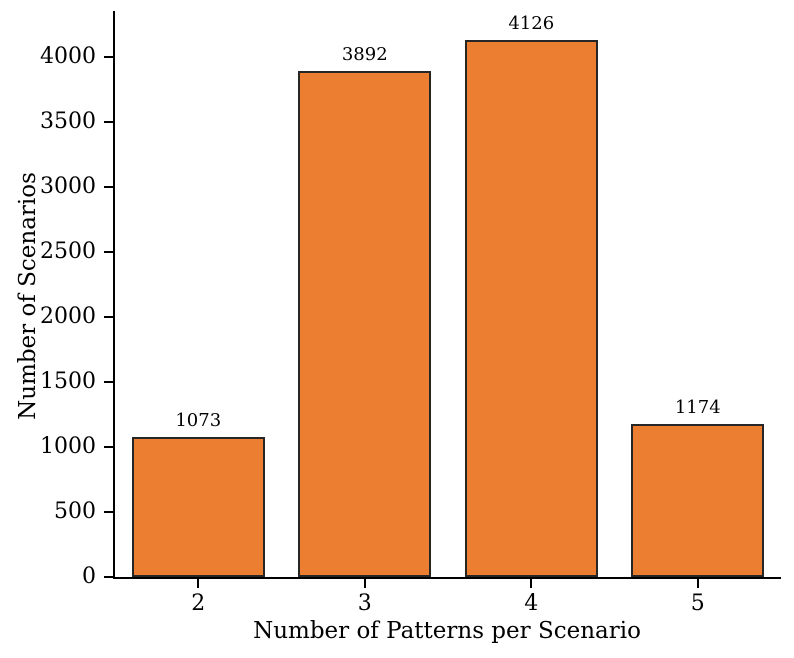  Describe the element at coordinates (531, 603) in the screenshot. I see `x-tick-label: 4` at that location.